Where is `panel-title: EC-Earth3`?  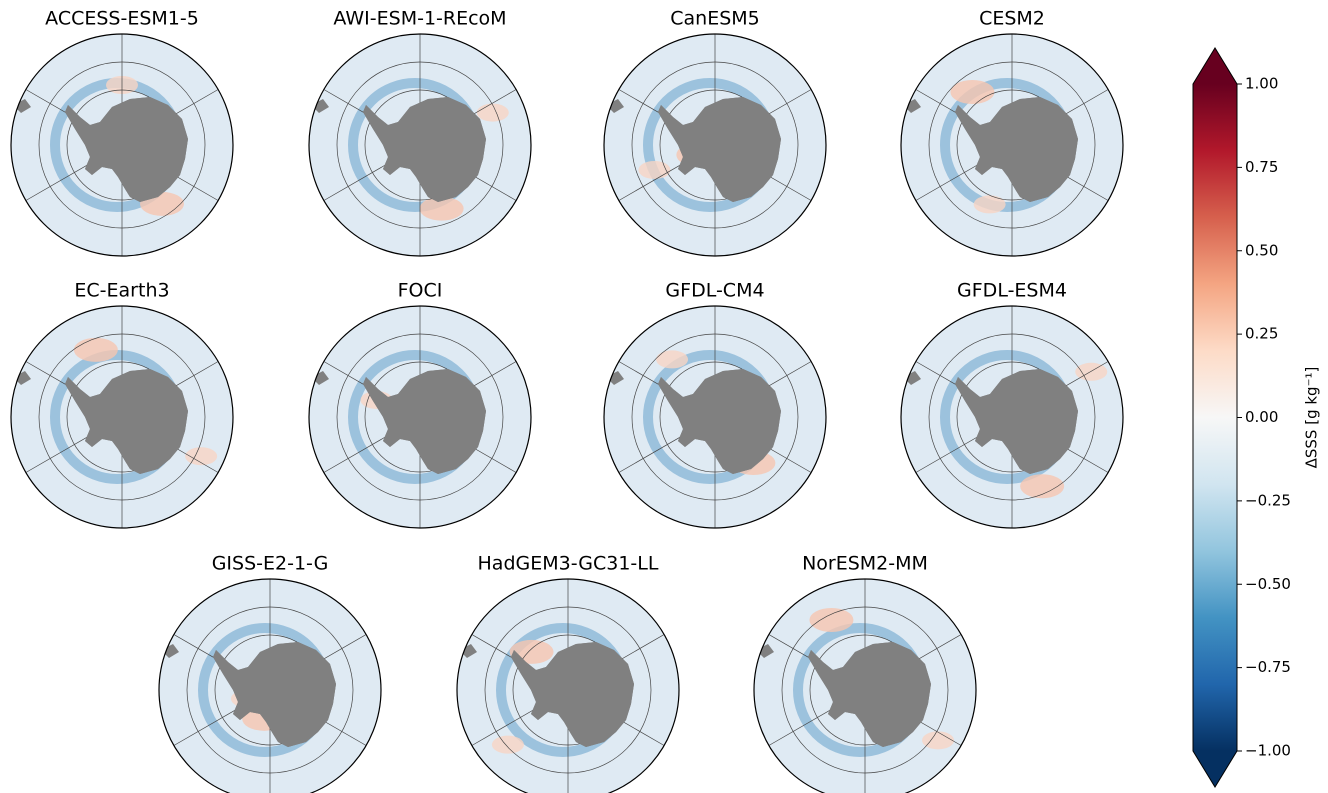 panel-title: EC-Earth3 is located at coordinates (121, 291).